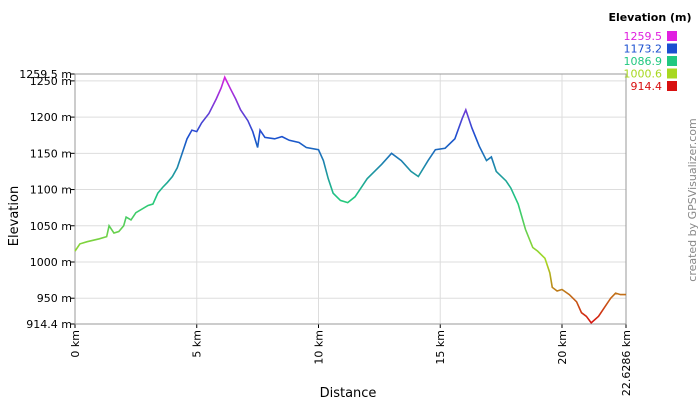  Describe the element at coordinates (51, 81) in the screenshot. I see `y-tick-label: 1250 m` at that location.